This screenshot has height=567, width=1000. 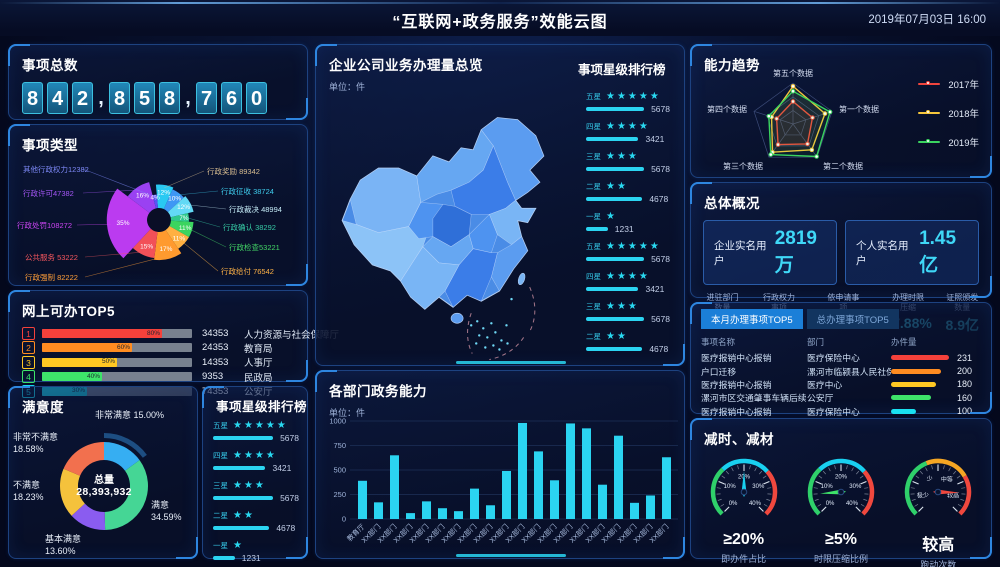 What do you see at coordinates (841, 487) in the screenshot?
I see `gauge-dial: 0% 10%20%30% 40%` at bounding box center [841, 487].